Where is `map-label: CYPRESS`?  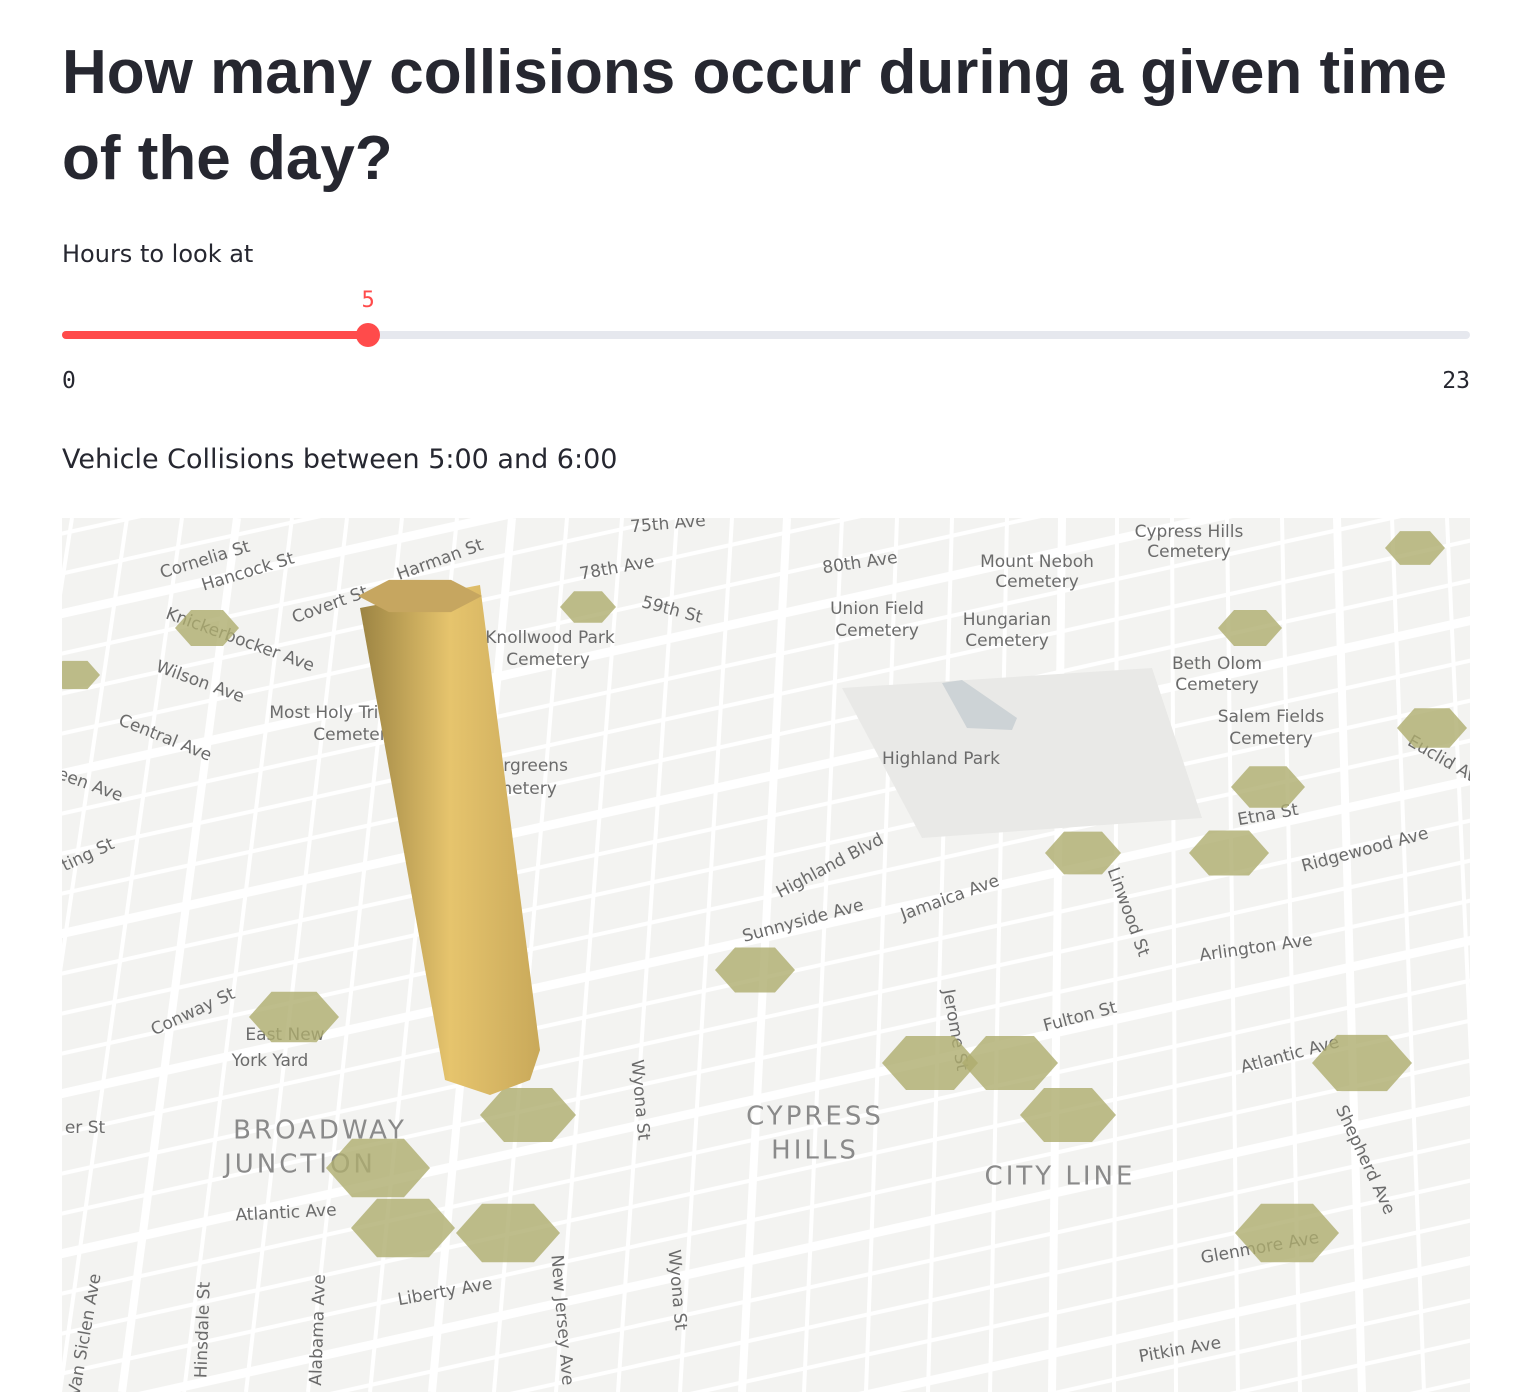
map-label: CYPRESS is located at coordinates (815, 1117).